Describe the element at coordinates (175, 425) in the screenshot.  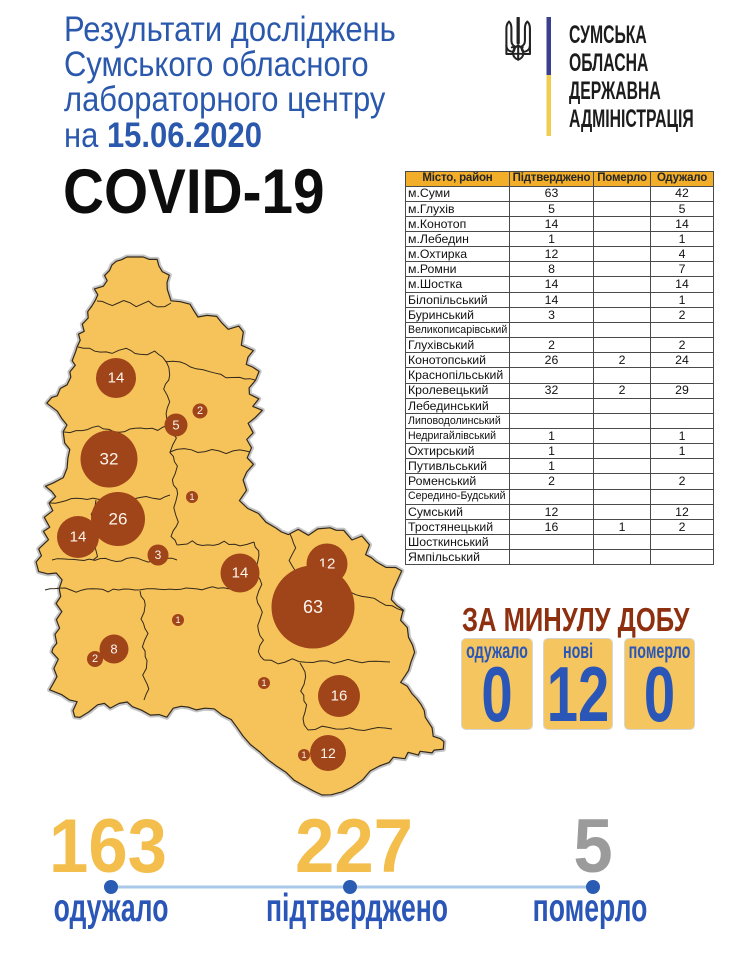
I see `svg-text: 5` at that location.